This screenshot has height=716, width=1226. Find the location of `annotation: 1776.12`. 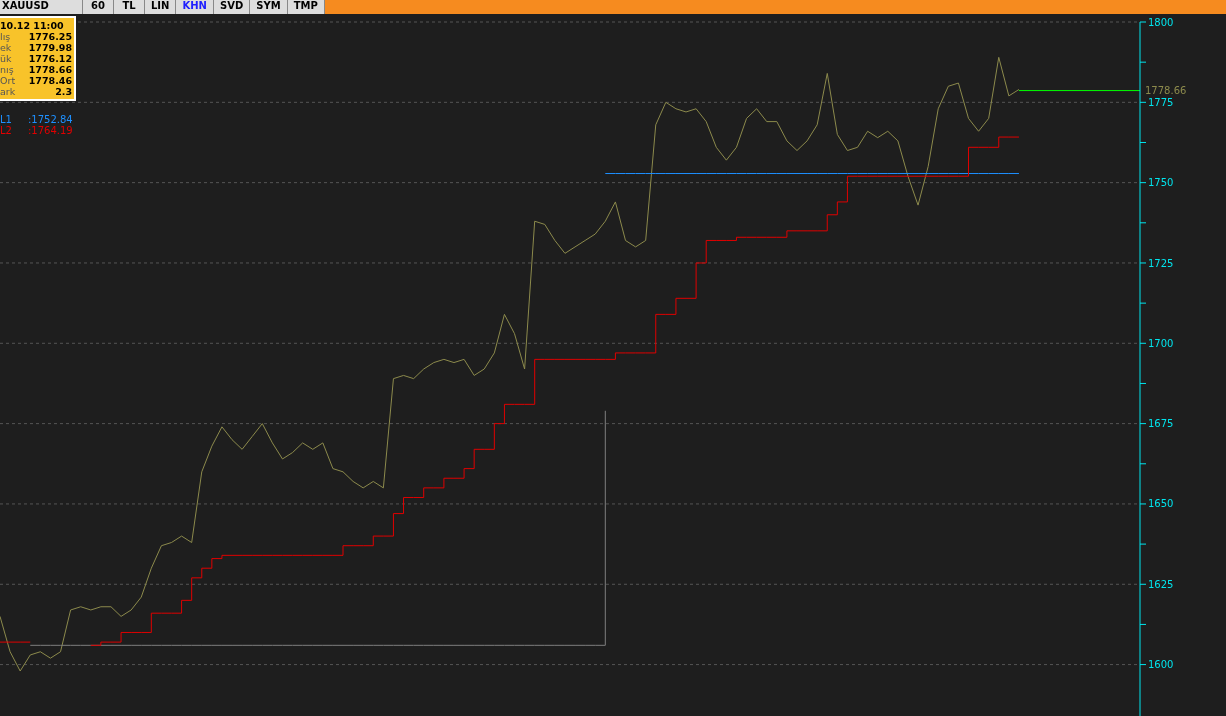

annotation: 1776.12 is located at coordinates (50, 58).